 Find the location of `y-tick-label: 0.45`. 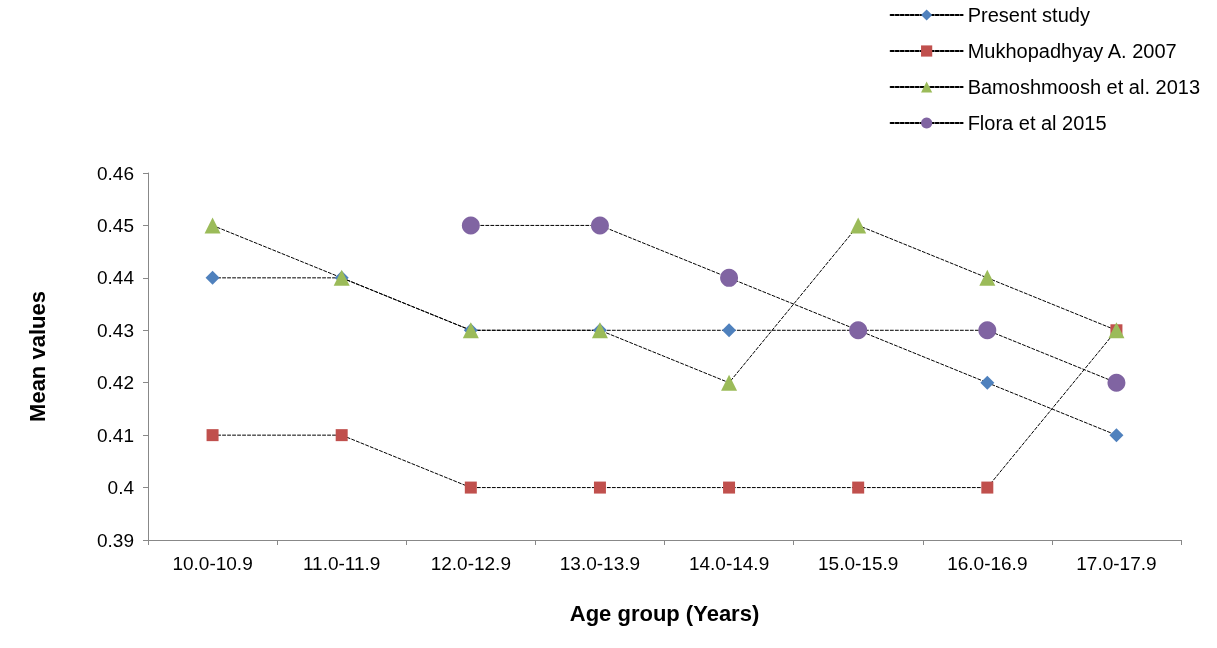

y-tick-label: 0.45 is located at coordinates (115, 225).